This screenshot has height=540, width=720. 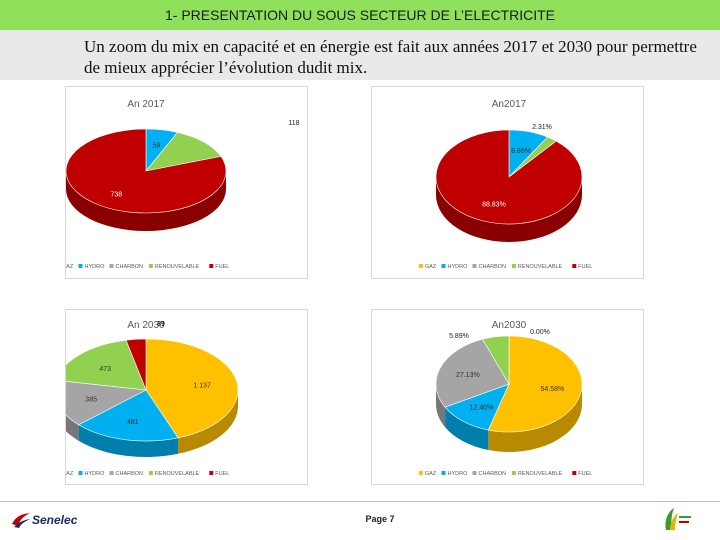 I want to click on data-label-renouvelable: 5.89%, so click(x=459, y=336).